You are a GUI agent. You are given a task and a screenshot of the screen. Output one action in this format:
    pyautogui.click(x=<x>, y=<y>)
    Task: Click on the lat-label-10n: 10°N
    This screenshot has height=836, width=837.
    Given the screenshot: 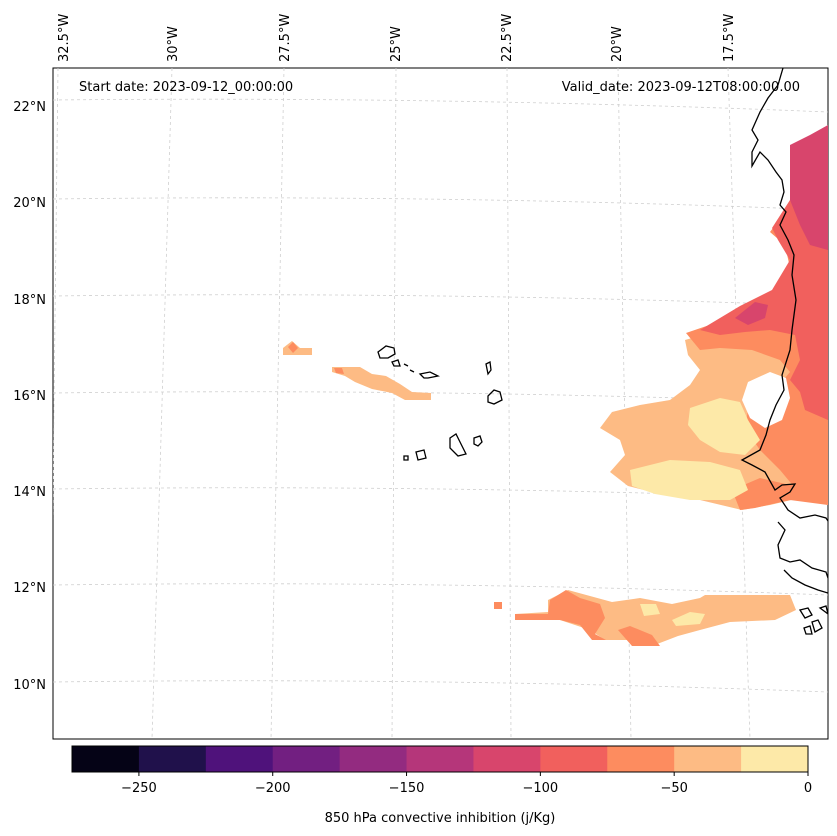 What is the action you would take?
    pyautogui.click(x=29, y=685)
    